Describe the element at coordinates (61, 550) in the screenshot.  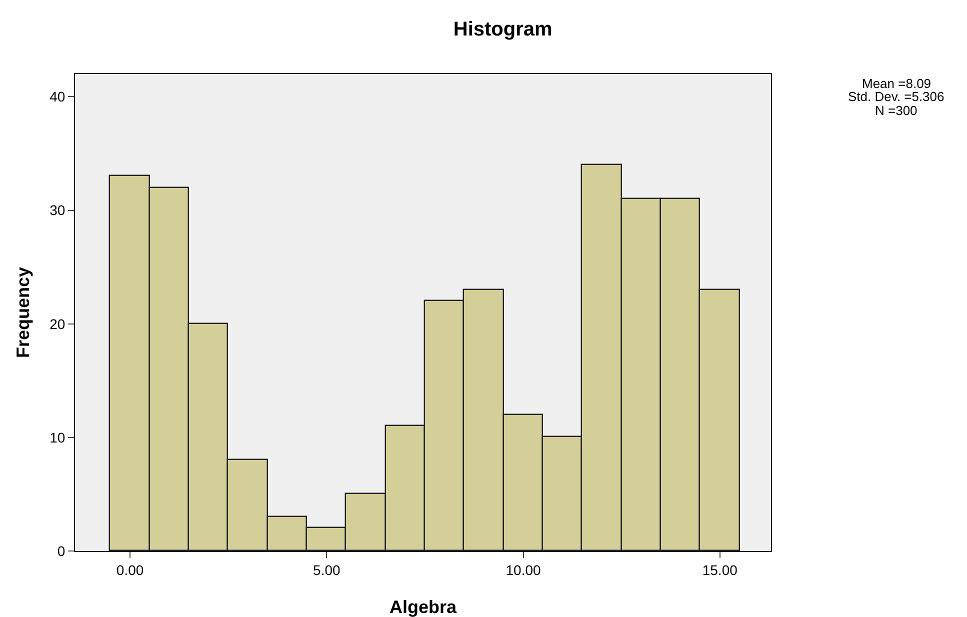
I see `y-tick-label: 0` at that location.